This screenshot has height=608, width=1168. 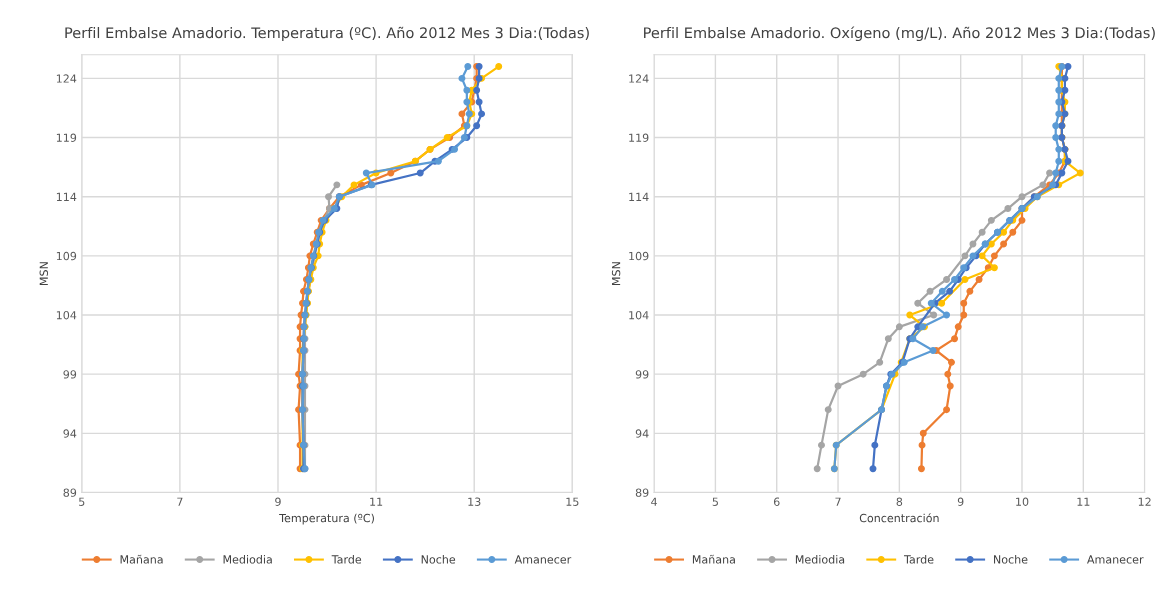 I want to click on x-tick-label: 15, so click(x=572, y=501).